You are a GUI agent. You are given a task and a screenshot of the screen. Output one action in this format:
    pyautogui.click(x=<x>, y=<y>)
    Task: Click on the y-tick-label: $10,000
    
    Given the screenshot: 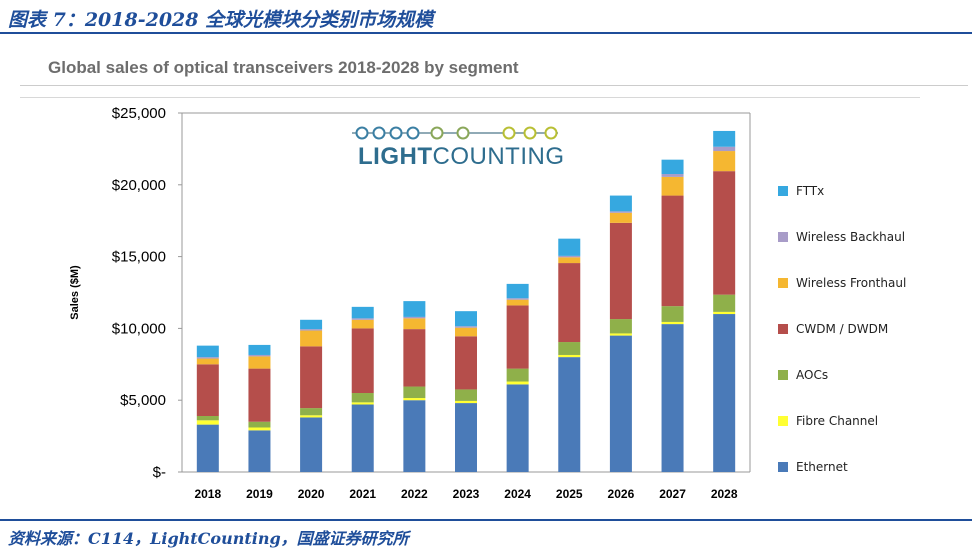 What is the action you would take?
    pyautogui.click(x=139, y=328)
    